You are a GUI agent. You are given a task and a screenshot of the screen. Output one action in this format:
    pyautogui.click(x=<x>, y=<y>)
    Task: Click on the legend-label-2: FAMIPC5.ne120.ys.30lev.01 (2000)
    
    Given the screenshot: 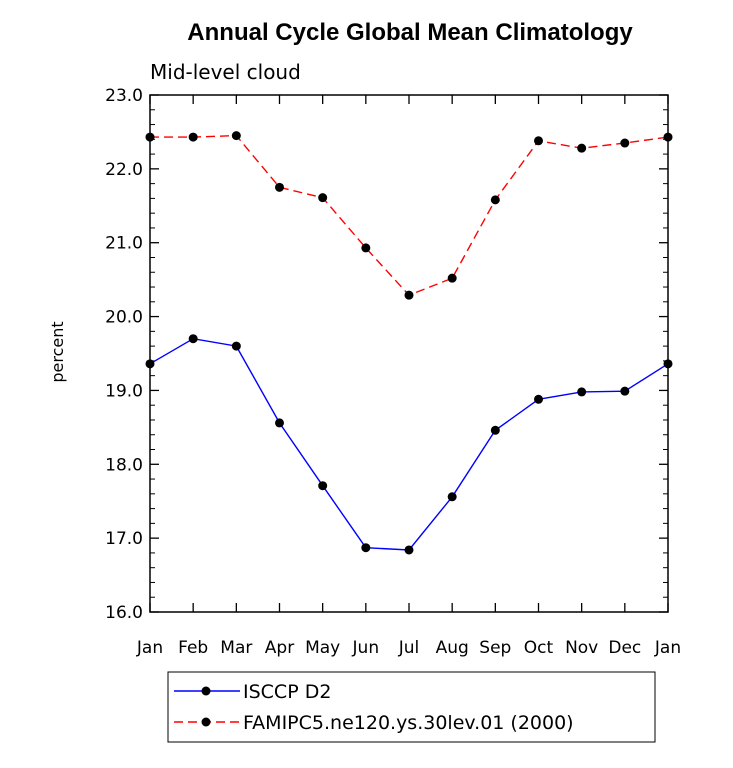 What is the action you would take?
    pyautogui.click(x=408, y=723)
    